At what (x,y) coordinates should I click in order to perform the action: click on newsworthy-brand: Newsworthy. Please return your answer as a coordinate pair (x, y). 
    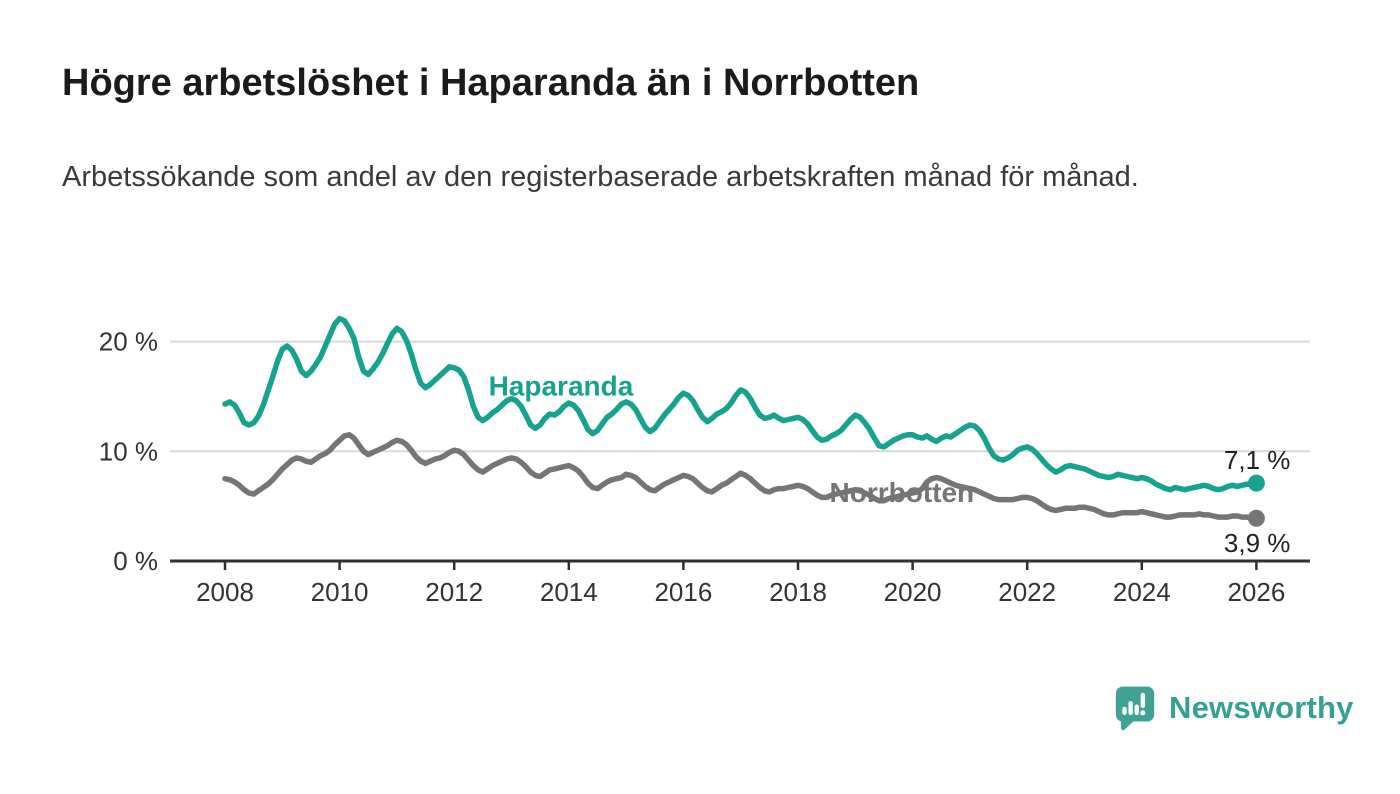
    Looking at the image, I should click on (1234, 708).